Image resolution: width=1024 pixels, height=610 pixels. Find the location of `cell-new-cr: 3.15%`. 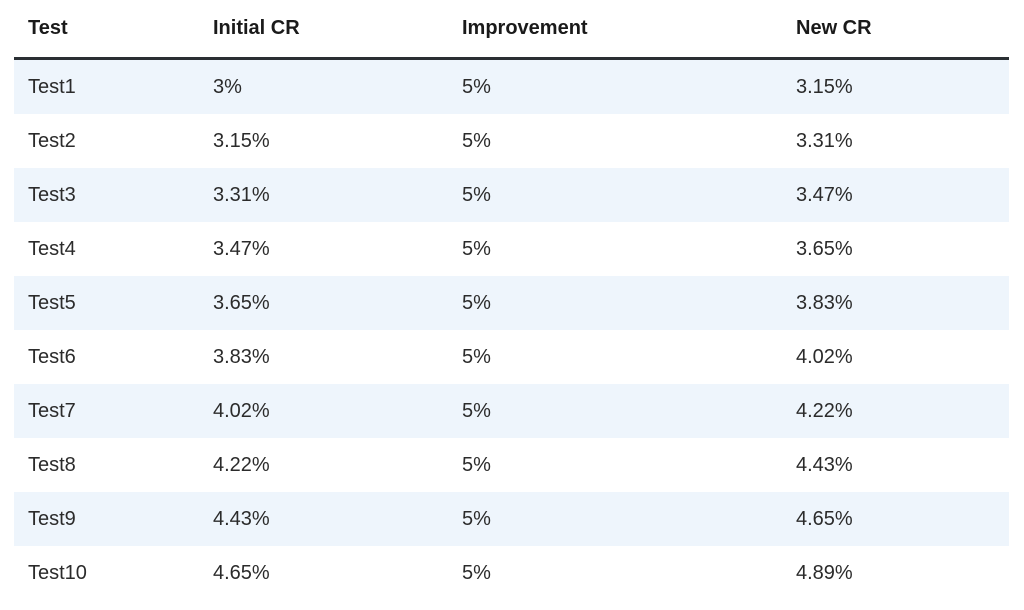

cell-new-cr: 3.15% is located at coordinates (824, 86).